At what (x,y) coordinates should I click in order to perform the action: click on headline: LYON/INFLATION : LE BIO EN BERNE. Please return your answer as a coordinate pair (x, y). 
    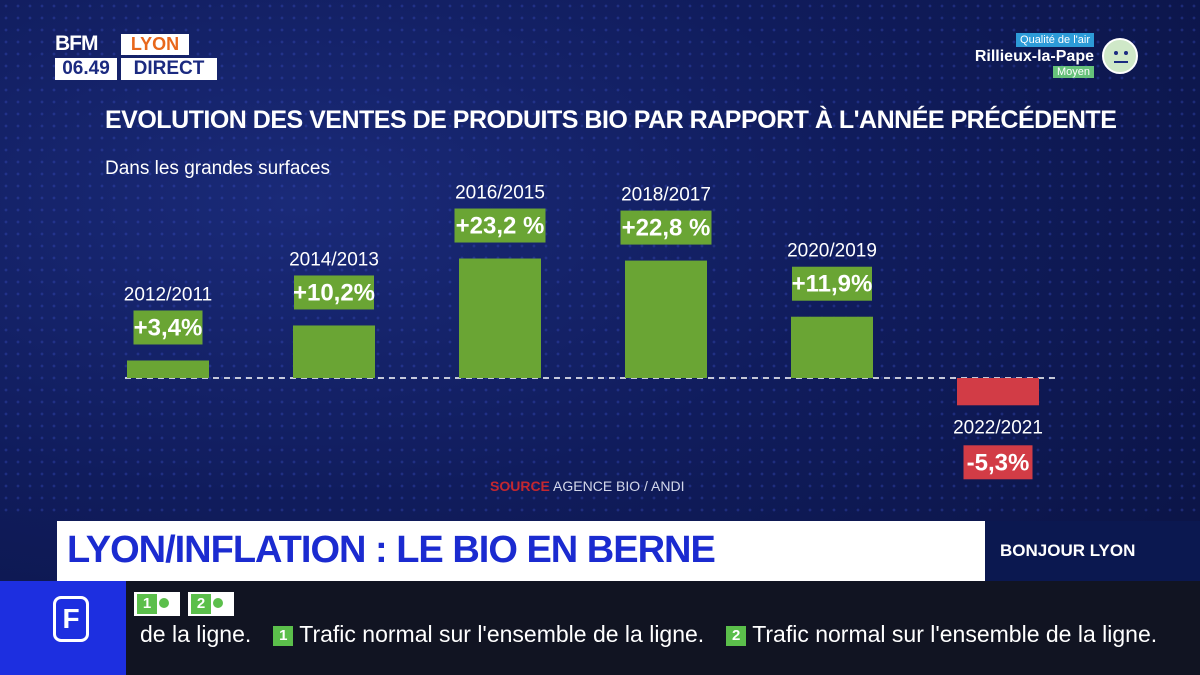
    Looking at the image, I should click on (391, 550).